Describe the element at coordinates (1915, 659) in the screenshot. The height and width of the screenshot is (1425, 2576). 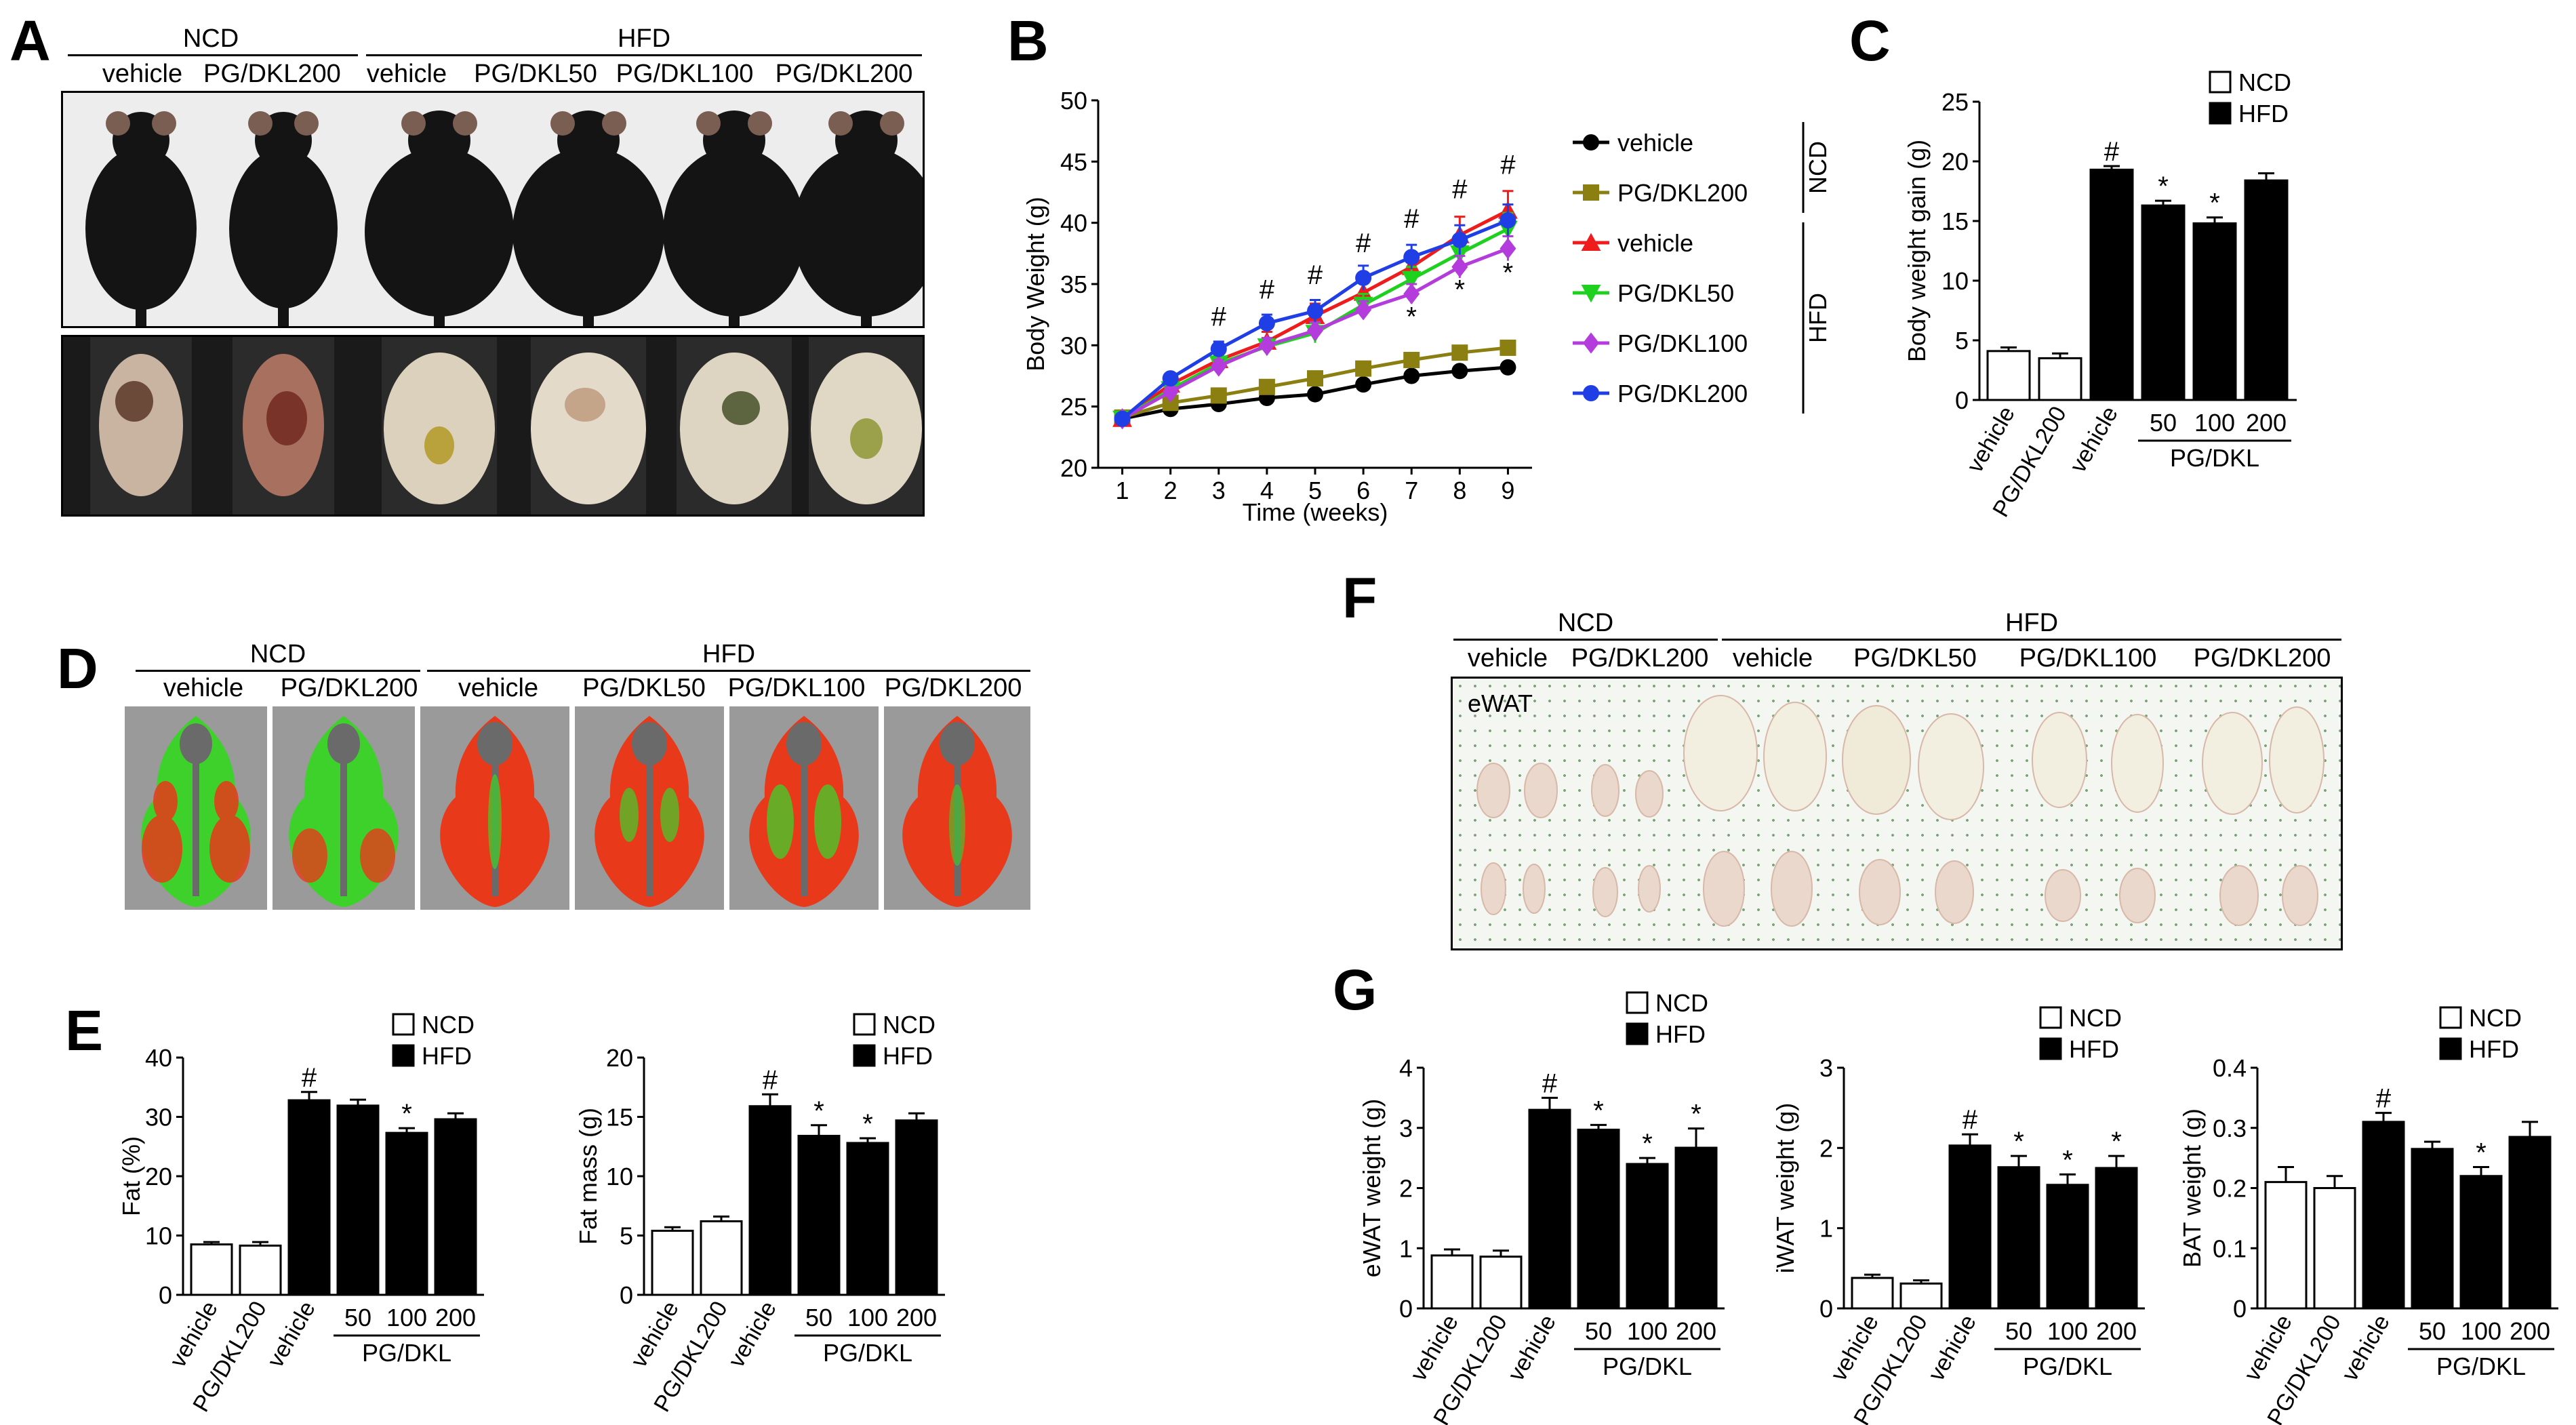
I see `panel-f-col-label: PG/DKL50` at that location.